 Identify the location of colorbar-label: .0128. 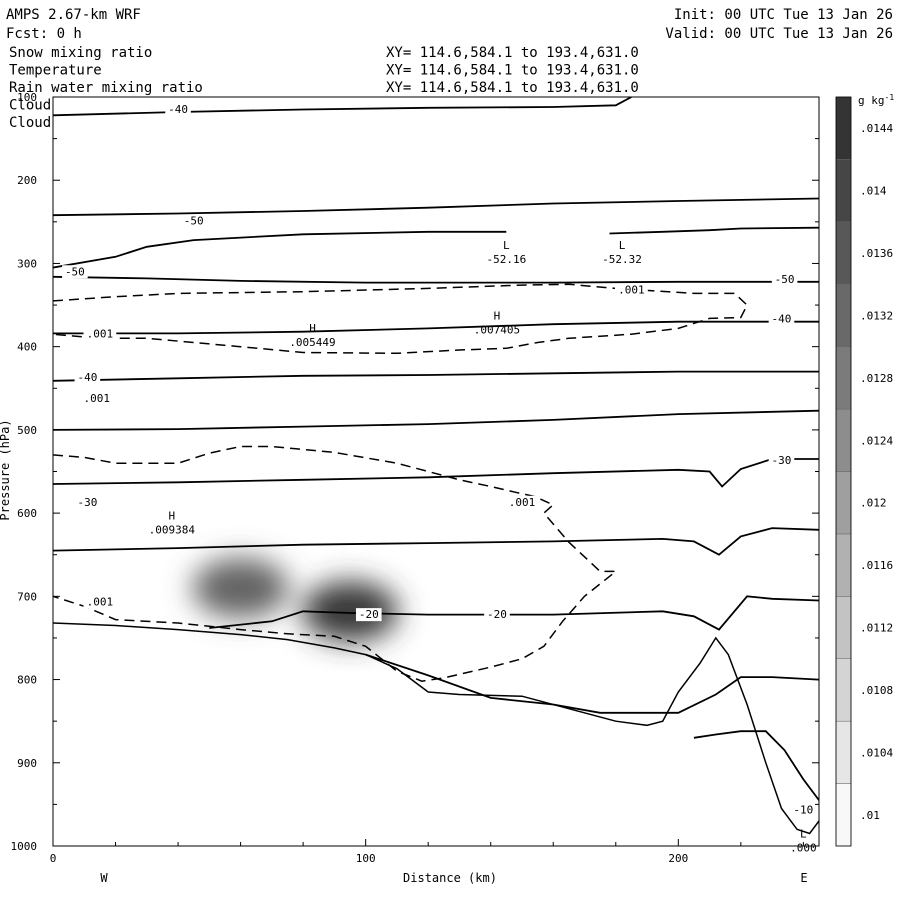
(876, 378).